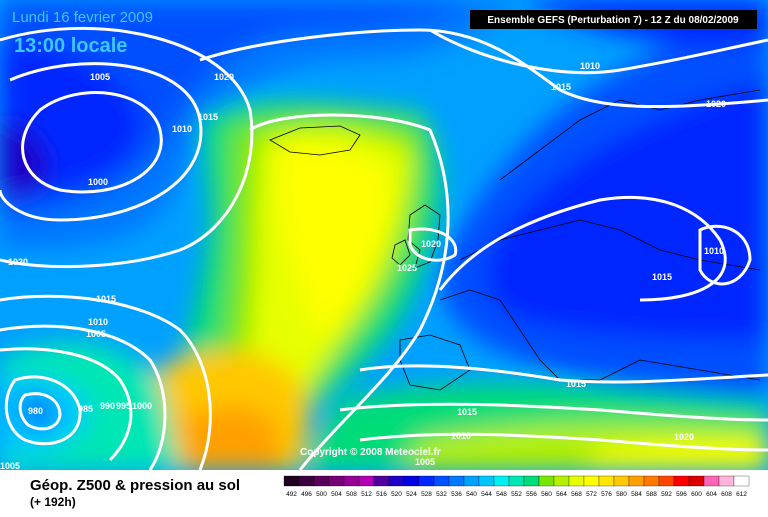 Image resolution: width=768 pixels, height=517 pixels. Describe the element at coordinates (336, 494) in the screenshot. I see `scale-label: 504` at that location.